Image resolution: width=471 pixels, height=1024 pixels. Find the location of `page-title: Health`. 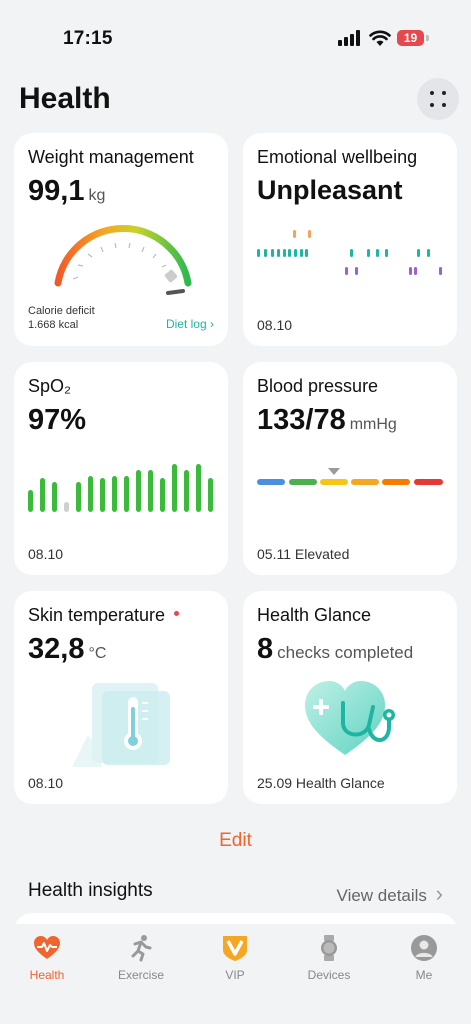

page-title: Health is located at coordinates (65, 98).